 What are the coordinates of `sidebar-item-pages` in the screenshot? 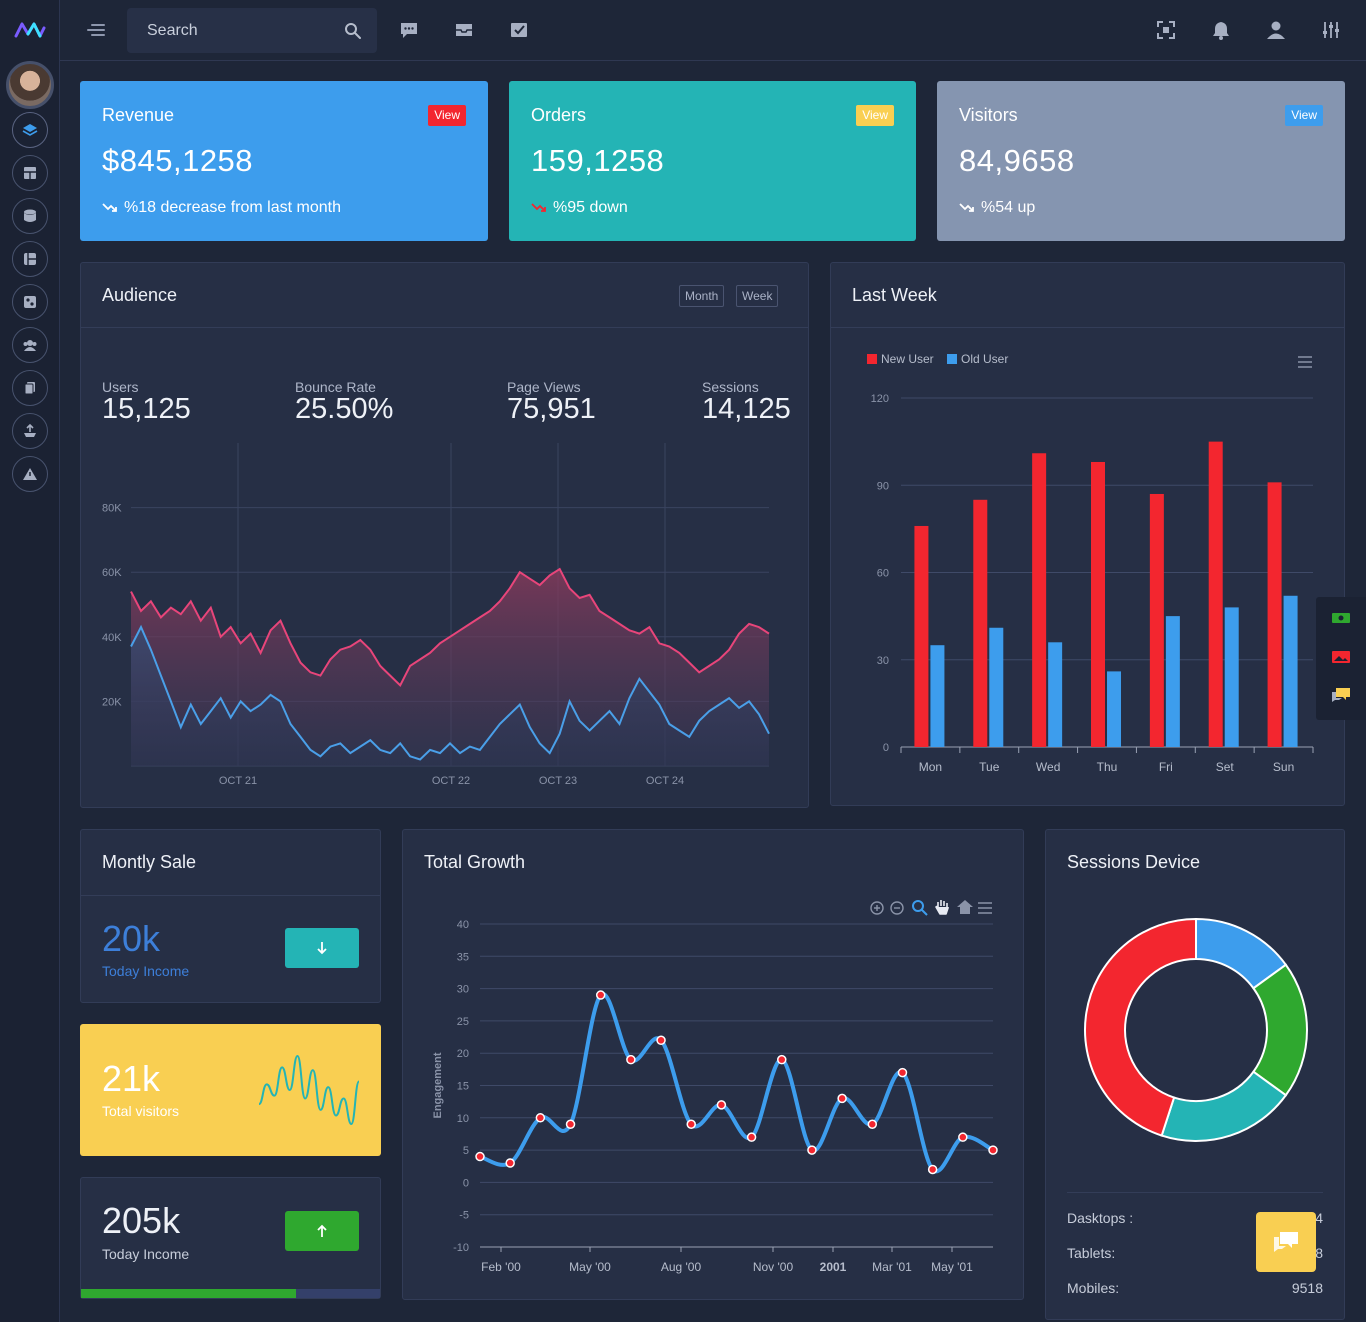 It's located at (30, 388).